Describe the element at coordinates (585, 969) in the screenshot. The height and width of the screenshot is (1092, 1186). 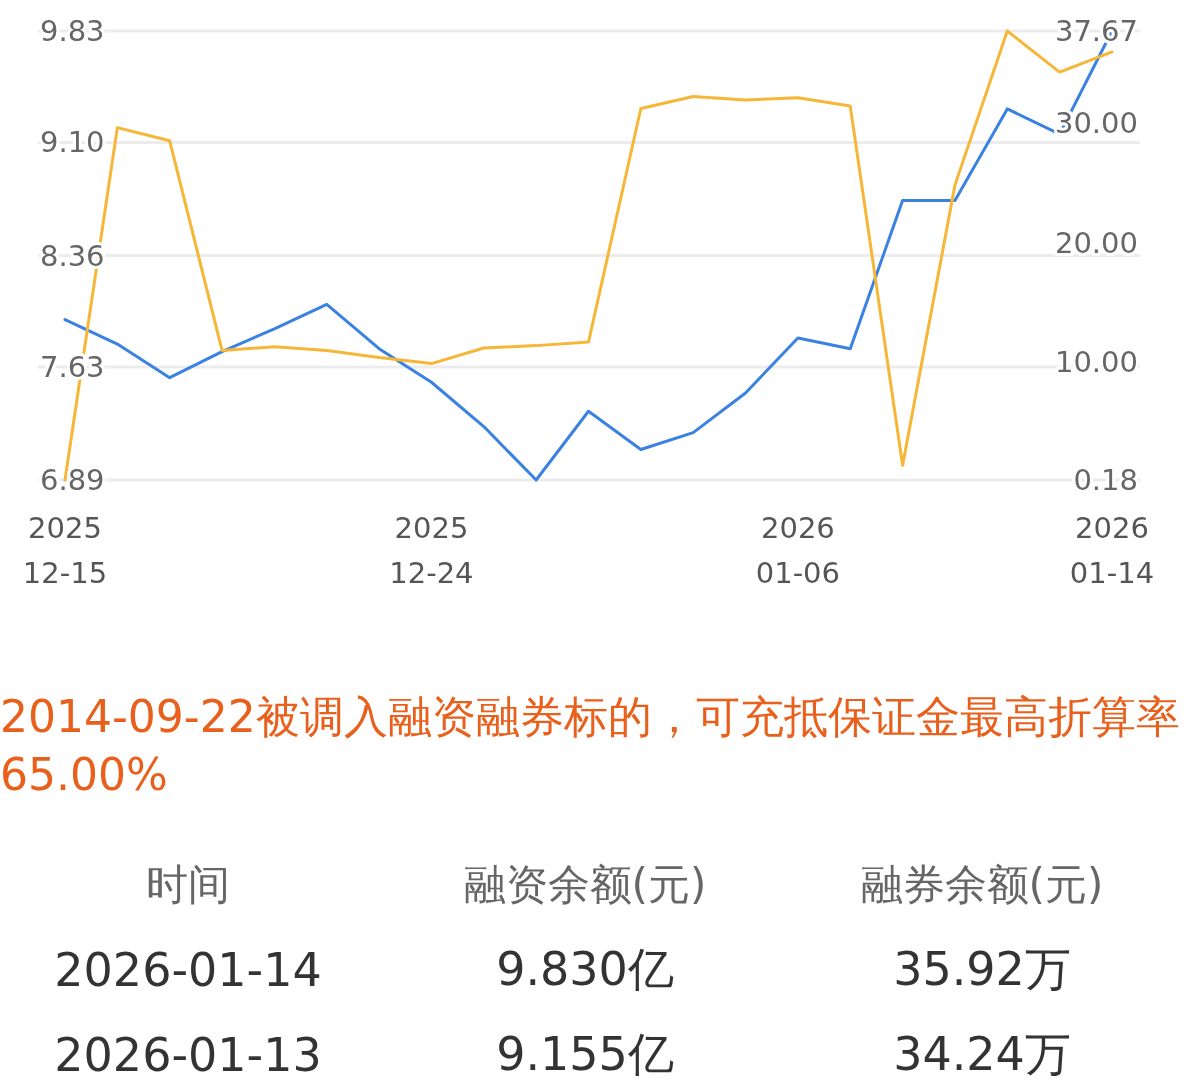
I see `text: 9.830亿` at that location.